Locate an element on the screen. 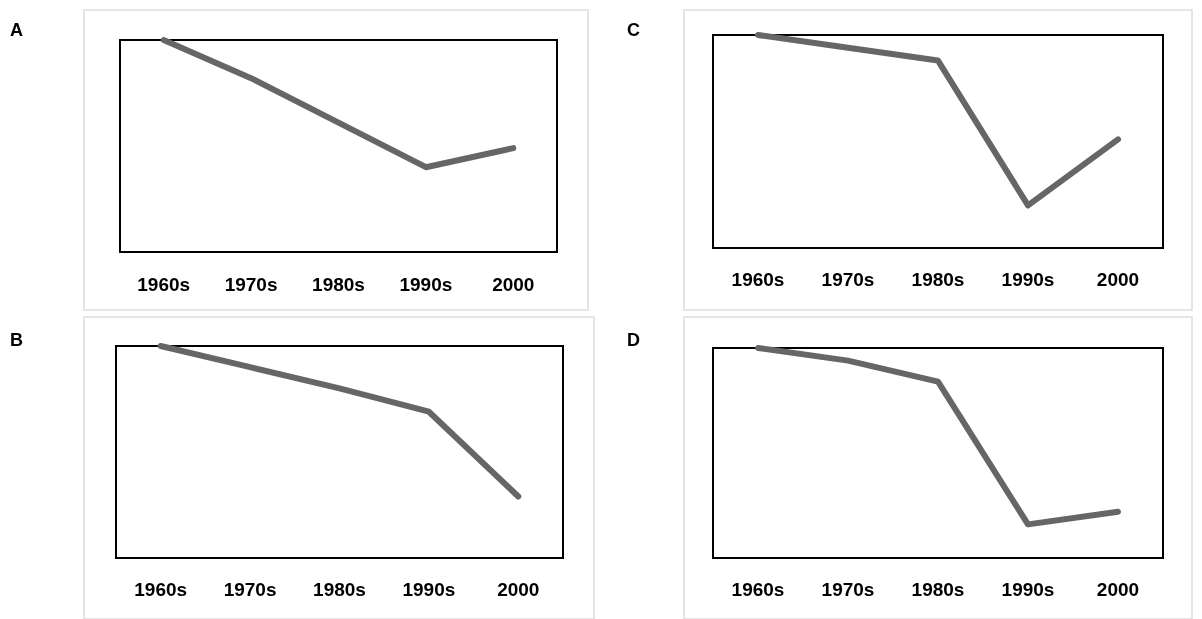  chart-title: A is located at coordinates (16, 30).